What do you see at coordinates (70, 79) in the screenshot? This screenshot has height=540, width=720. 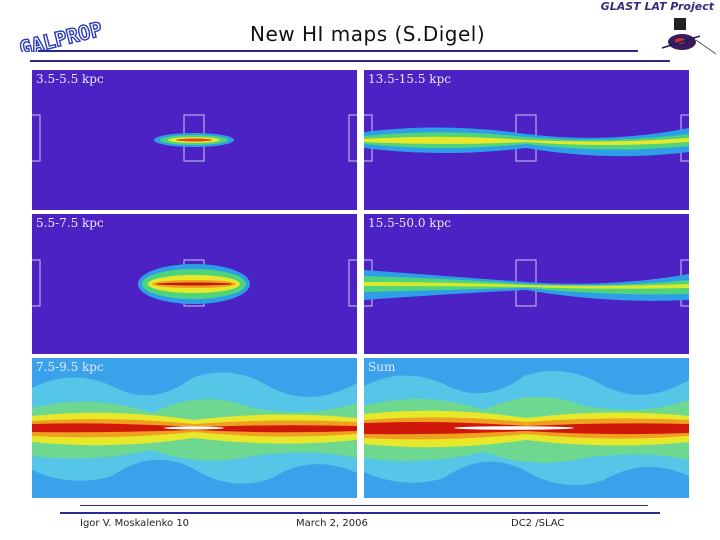 I see `panel-label: 3.5-5.5 kpc` at bounding box center [70, 79].